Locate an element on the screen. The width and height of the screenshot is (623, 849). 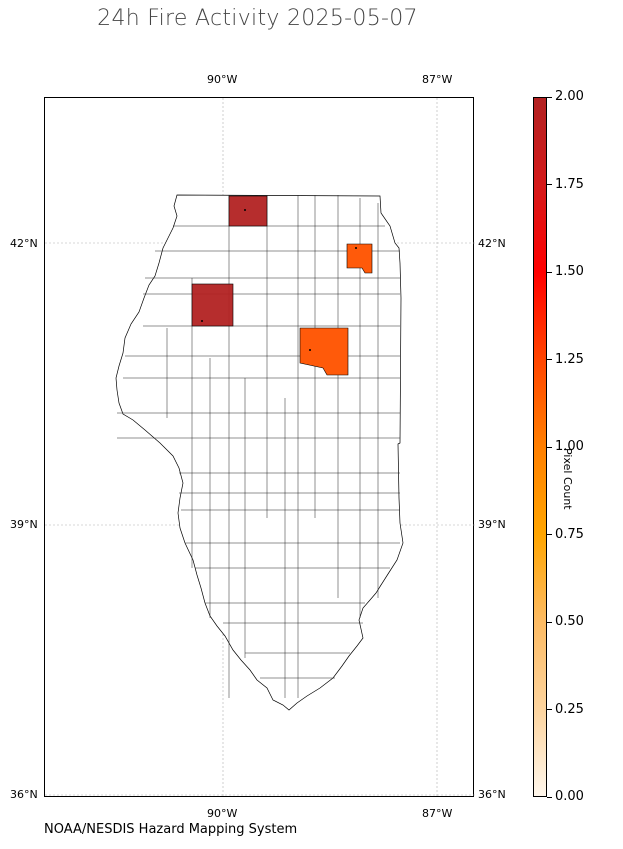
bottom-lon-label-87w: 87°W is located at coordinates (437, 813).